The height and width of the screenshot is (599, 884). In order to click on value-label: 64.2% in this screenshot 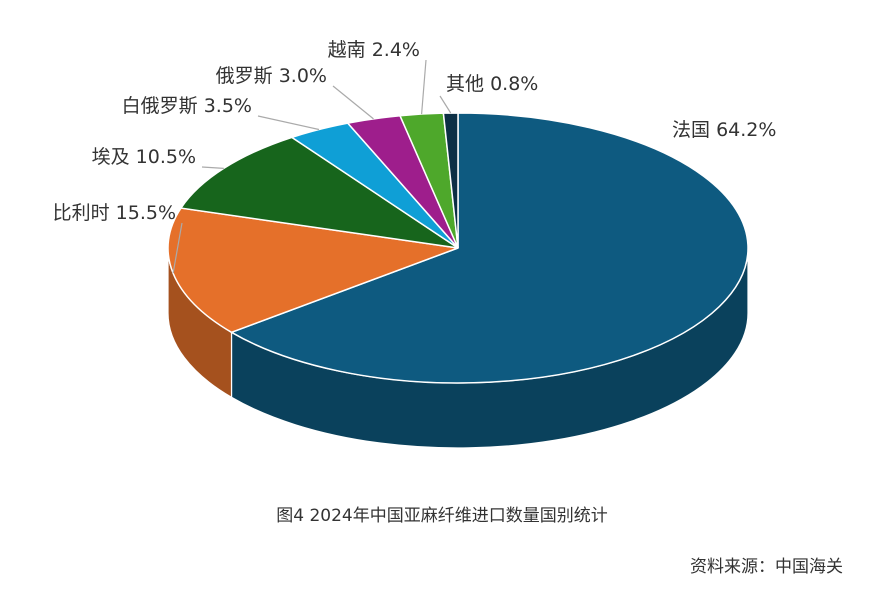, I will do `click(746, 130)`.